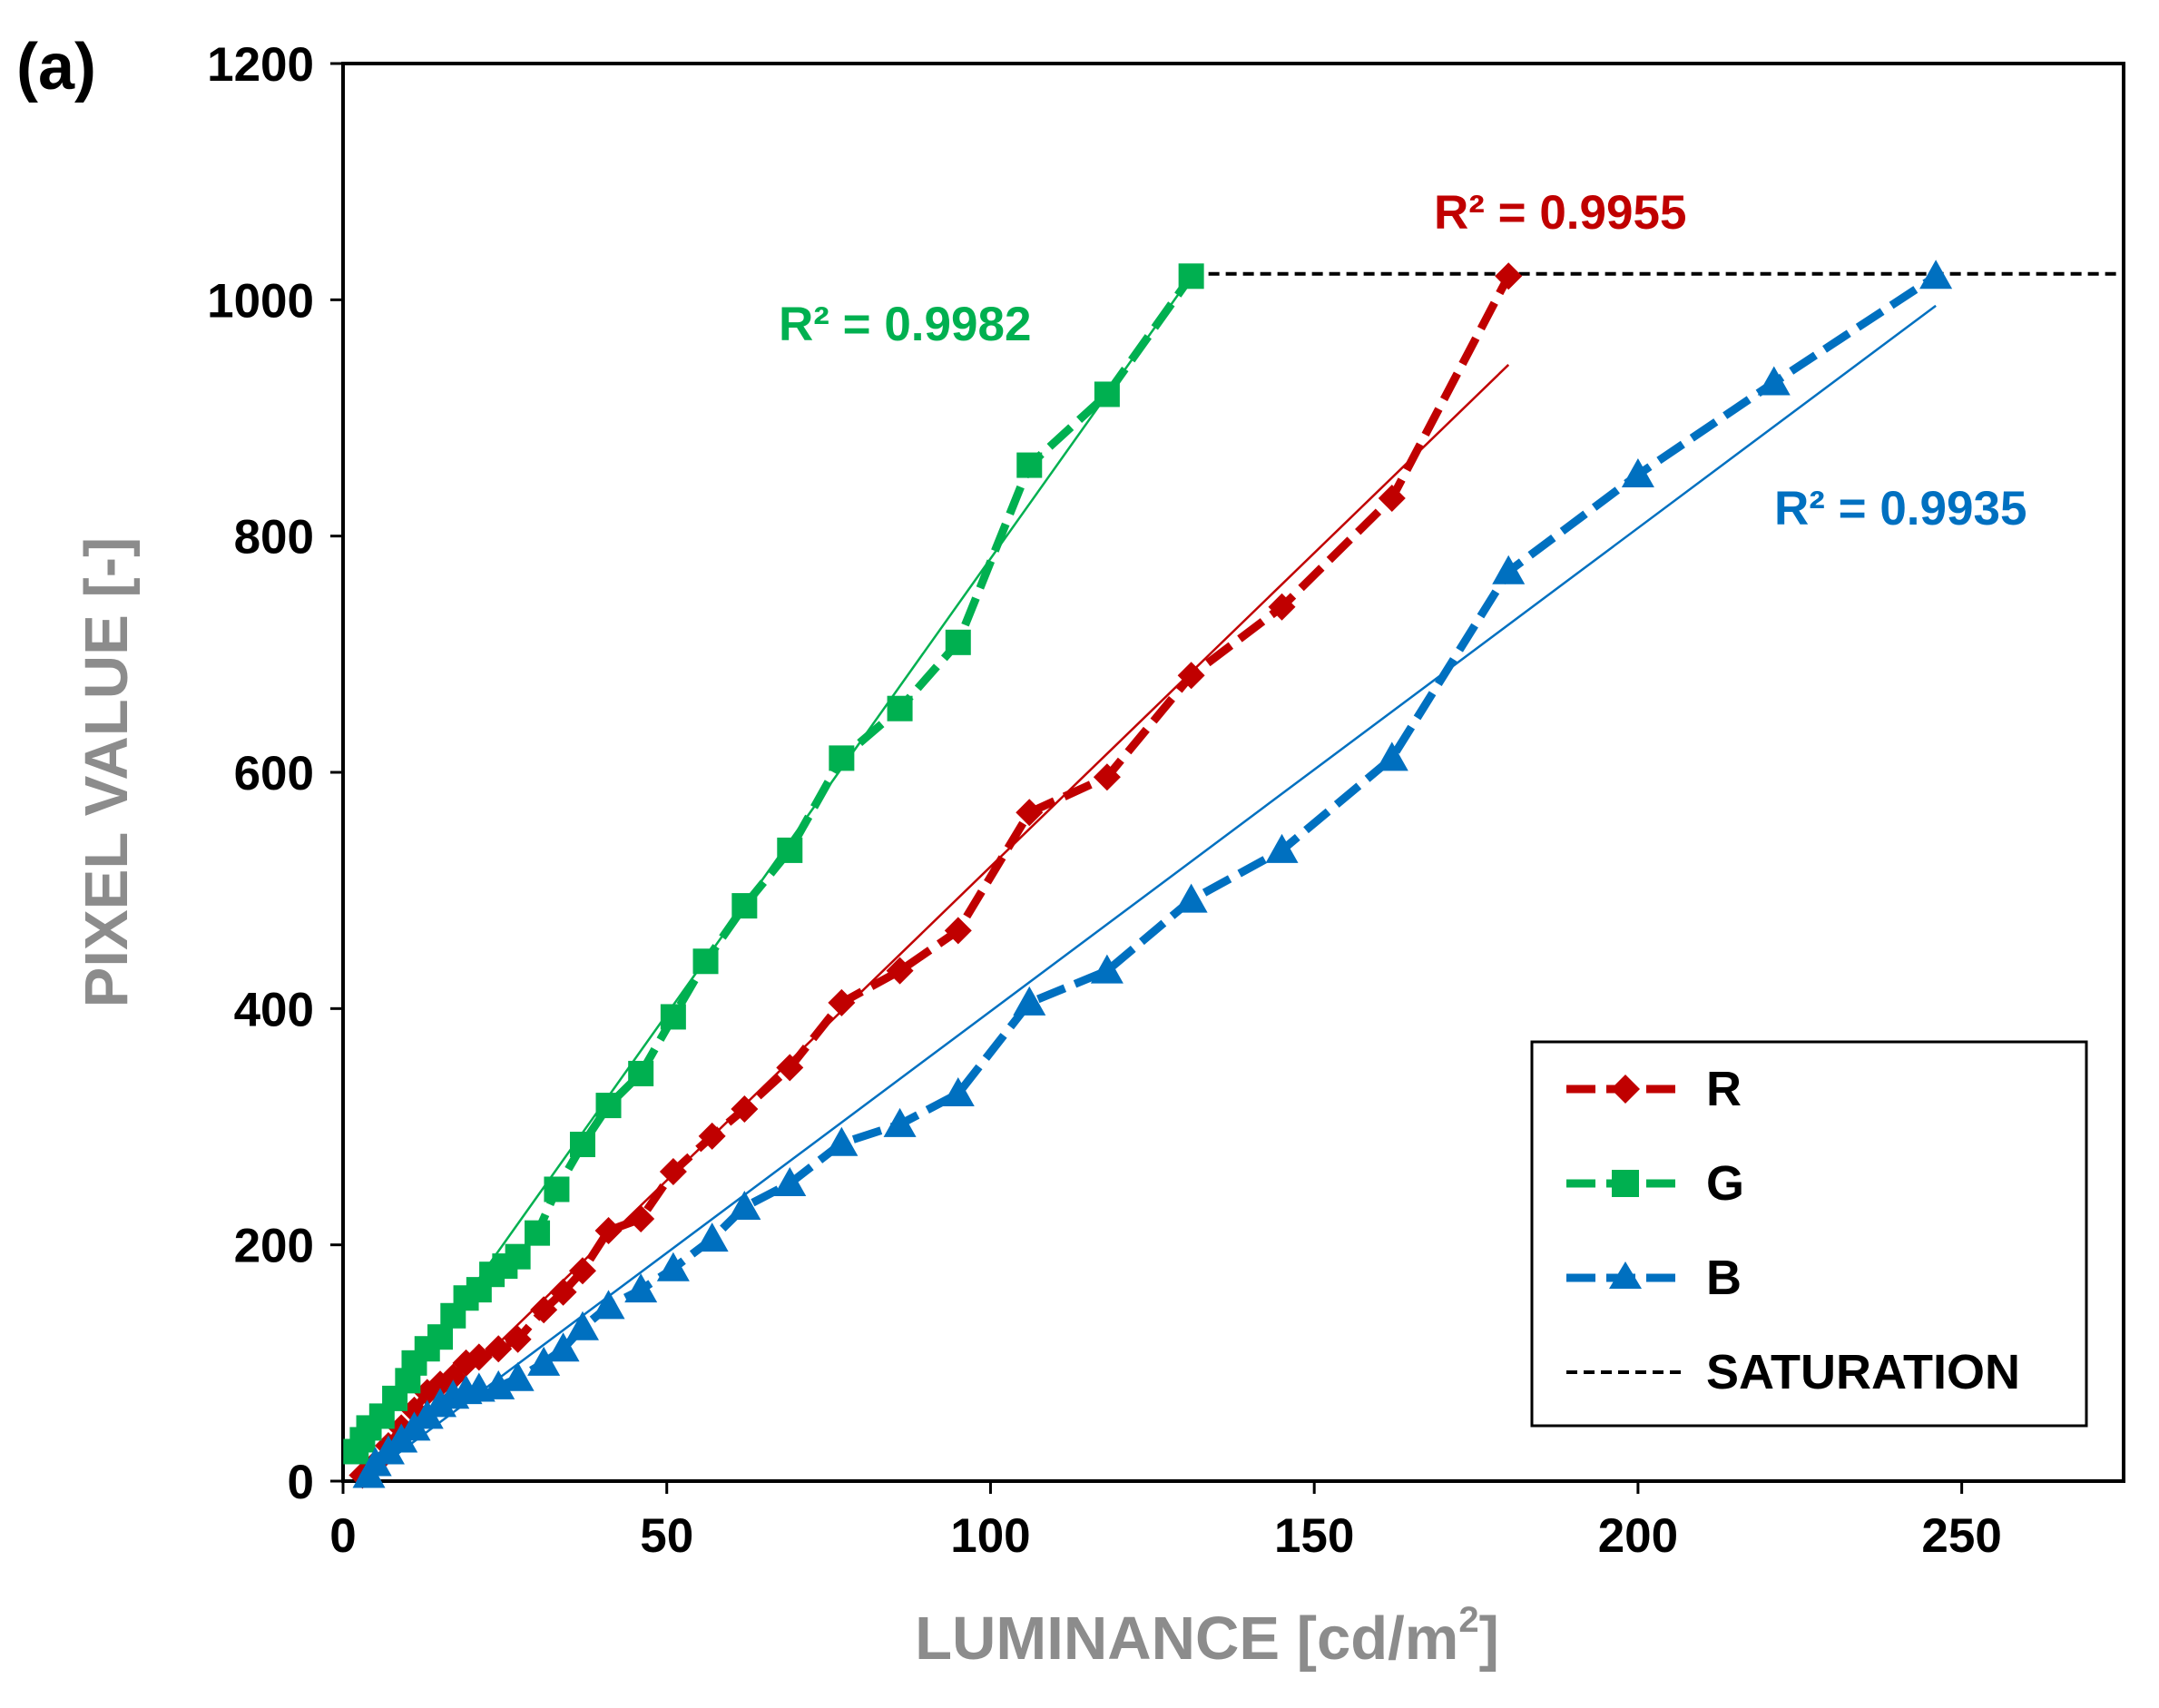 Image resolution: width=2159 pixels, height=1708 pixels. Describe the element at coordinates (1625, 1275) in the screenshot. I see `legend-swatch-b-marker` at that location.